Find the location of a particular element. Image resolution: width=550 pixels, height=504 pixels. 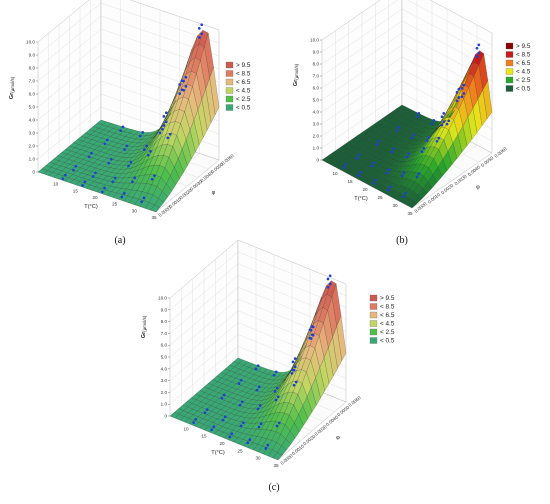

legend-label: < 0.5 is located at coordinates (523, 89).